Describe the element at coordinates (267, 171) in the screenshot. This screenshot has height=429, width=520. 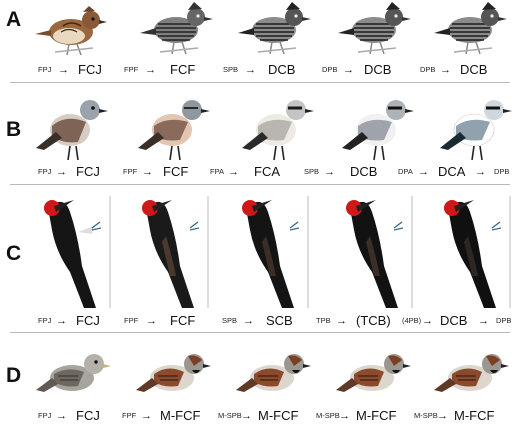
I see `stage-label: FCA` at that location.